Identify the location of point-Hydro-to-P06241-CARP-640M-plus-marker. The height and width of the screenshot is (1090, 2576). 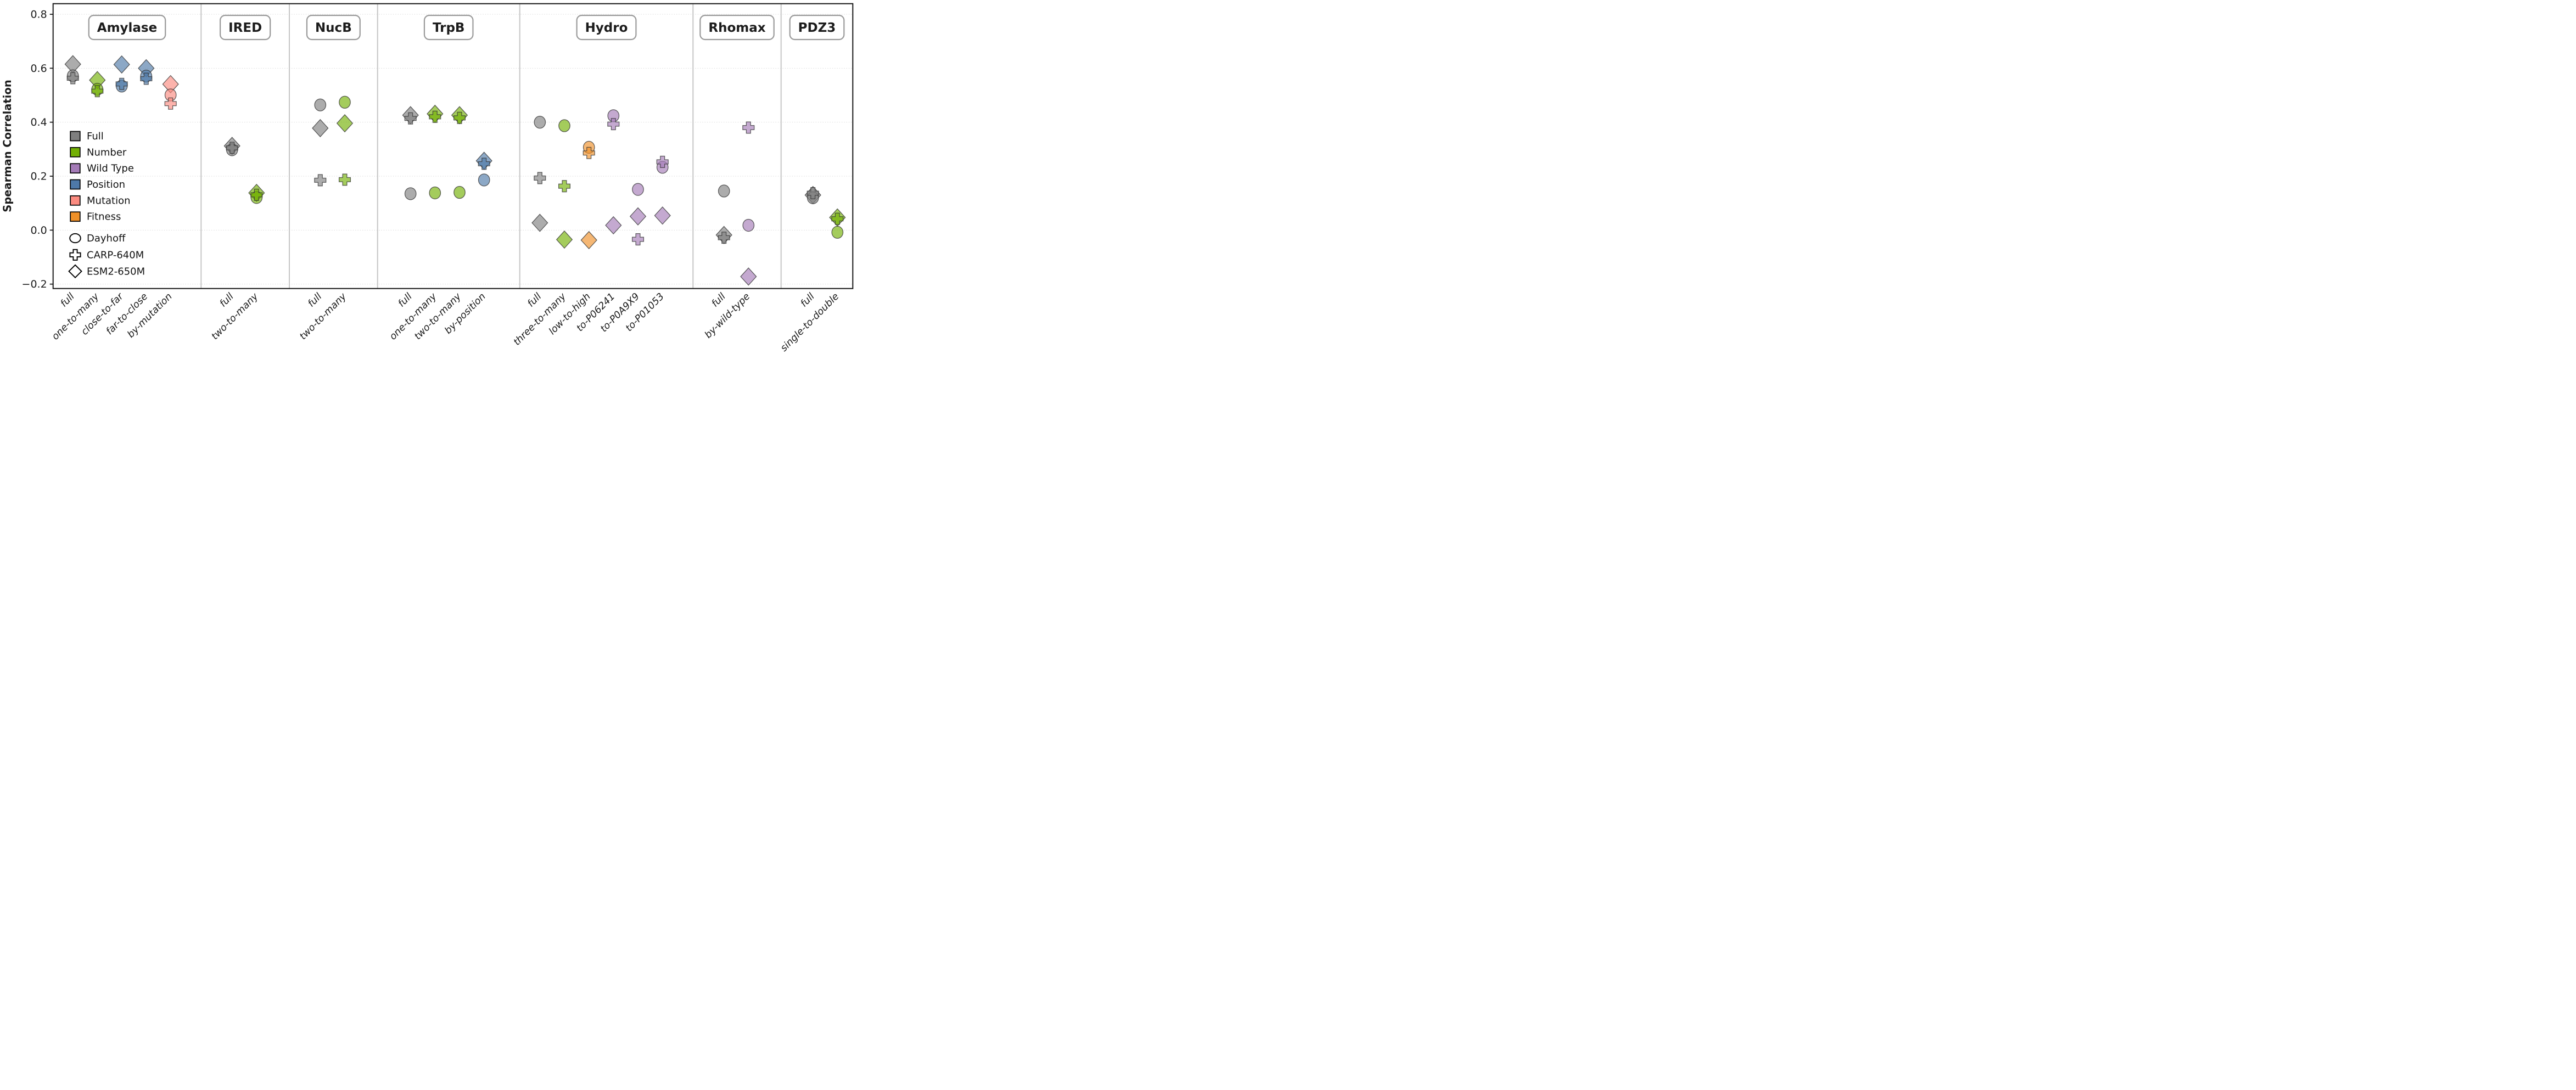
(613, 124).